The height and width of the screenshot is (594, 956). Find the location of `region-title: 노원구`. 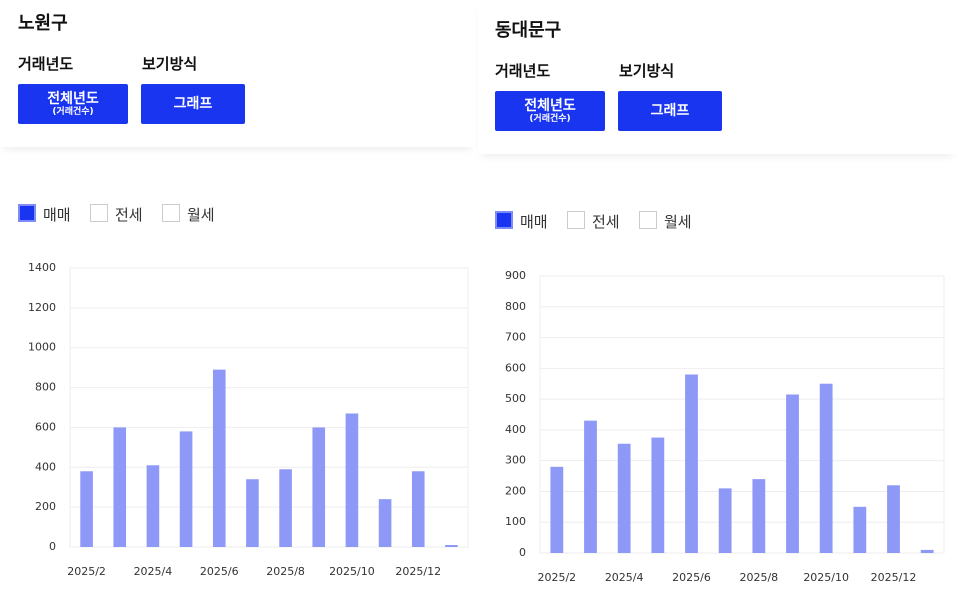

region-title: 노원구 is located at coordinates (43, 23).